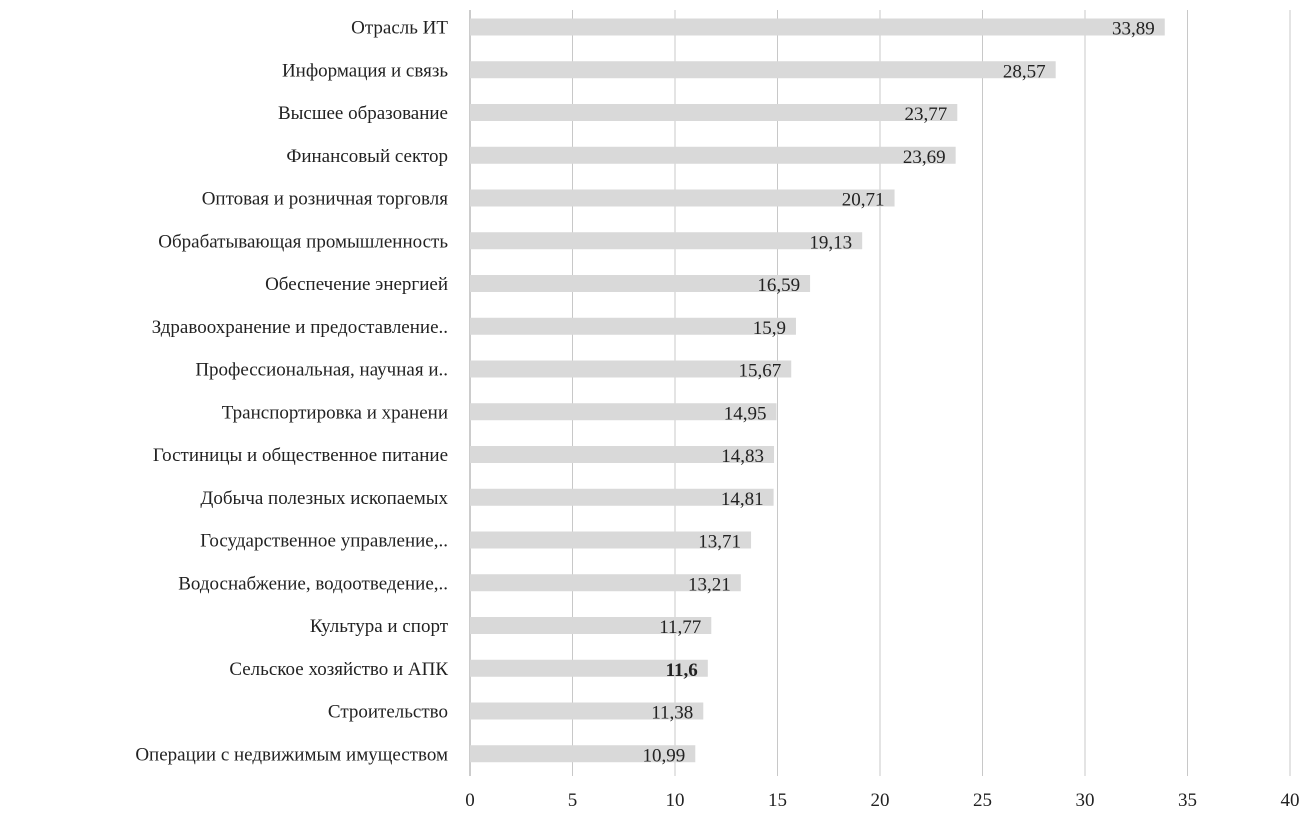 This screenshot has height=814, width=1306. Describe the element at coordinates (321, 370) in the screenshot. I see `category-label: Профессиональная, научная и..` at that location.